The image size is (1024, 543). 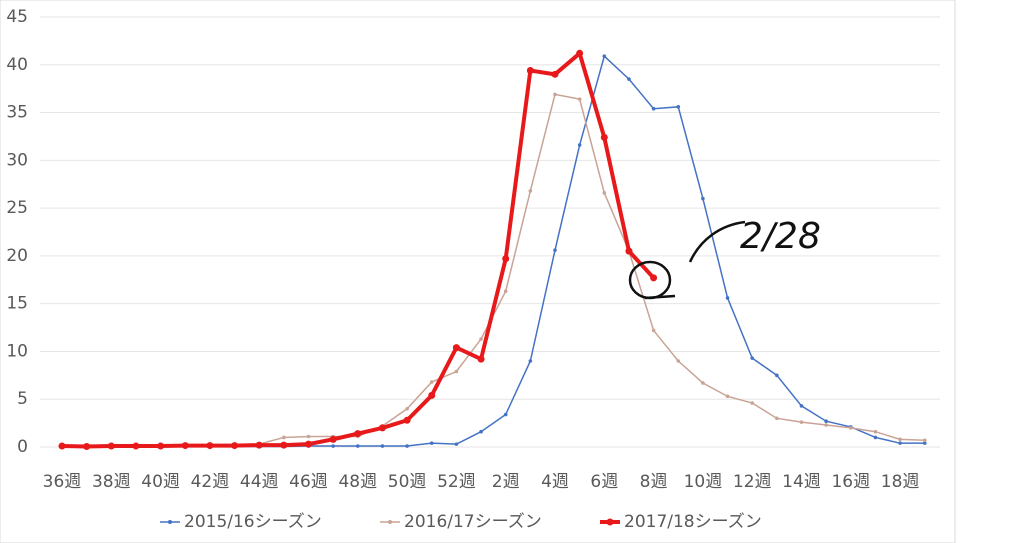 I want to click on x-tick-label: 38週, so click(x=111, y=482).